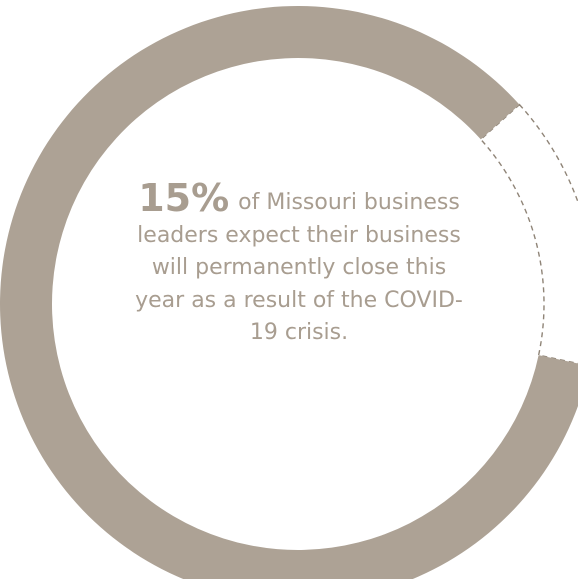  I want to click on highlight-percentage: 15%, so click(184, 198).